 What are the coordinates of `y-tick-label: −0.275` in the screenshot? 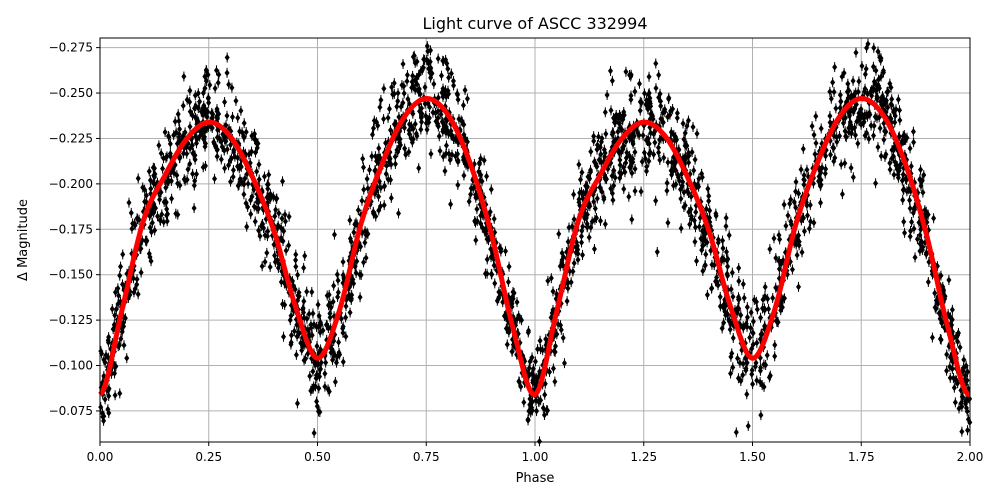 It's located at (71, 48).